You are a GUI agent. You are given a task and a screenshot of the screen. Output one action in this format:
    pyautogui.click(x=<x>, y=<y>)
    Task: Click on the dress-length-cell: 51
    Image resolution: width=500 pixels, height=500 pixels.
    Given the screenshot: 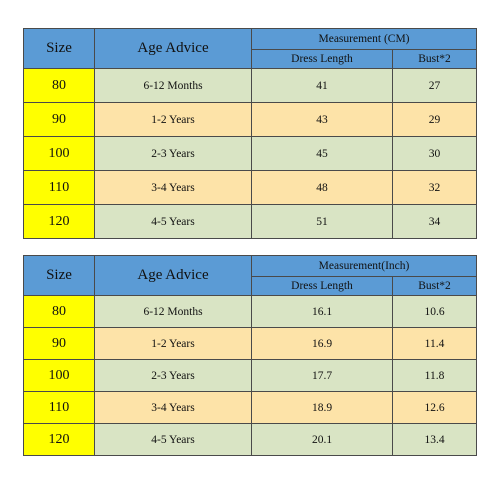 What is the action you would take?
    pyautogui.click(x=322, y=221)
    